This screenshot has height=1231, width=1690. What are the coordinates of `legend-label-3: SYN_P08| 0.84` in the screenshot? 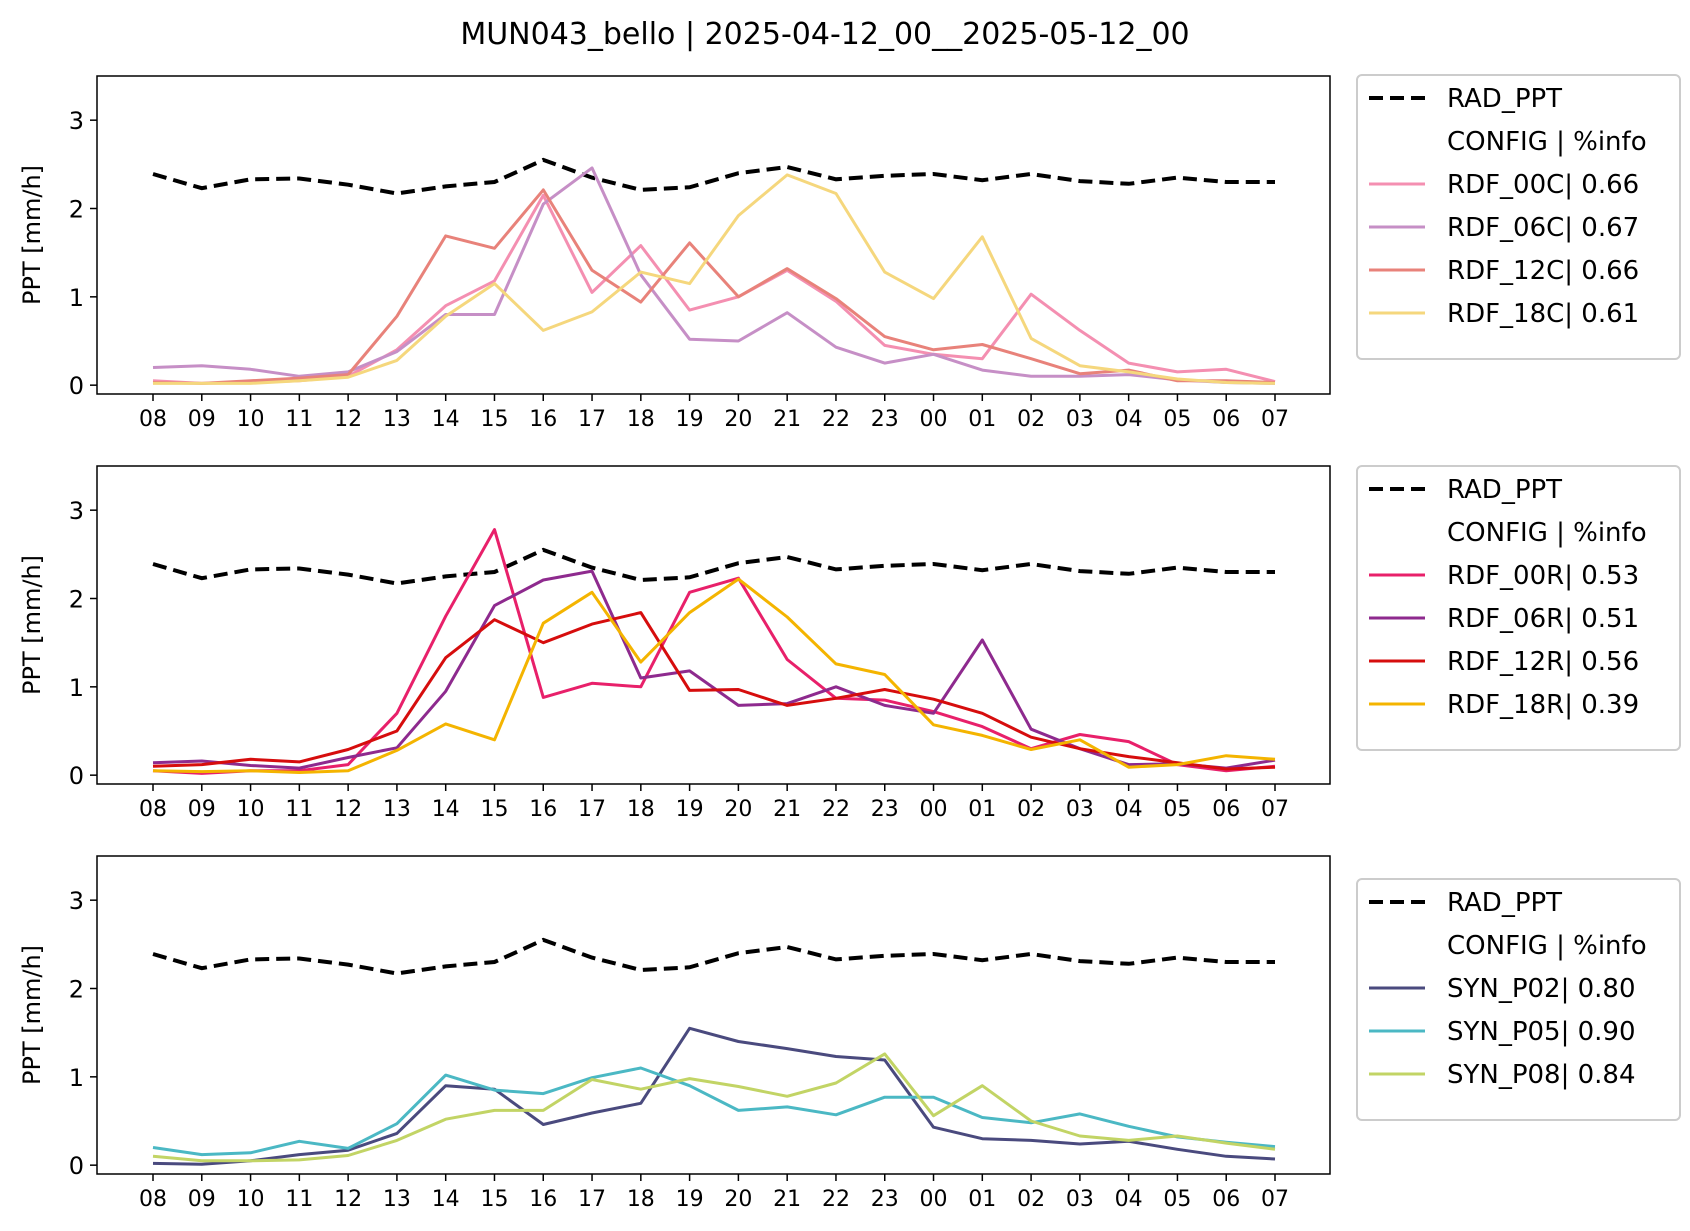 It's located at (1541, 1075).